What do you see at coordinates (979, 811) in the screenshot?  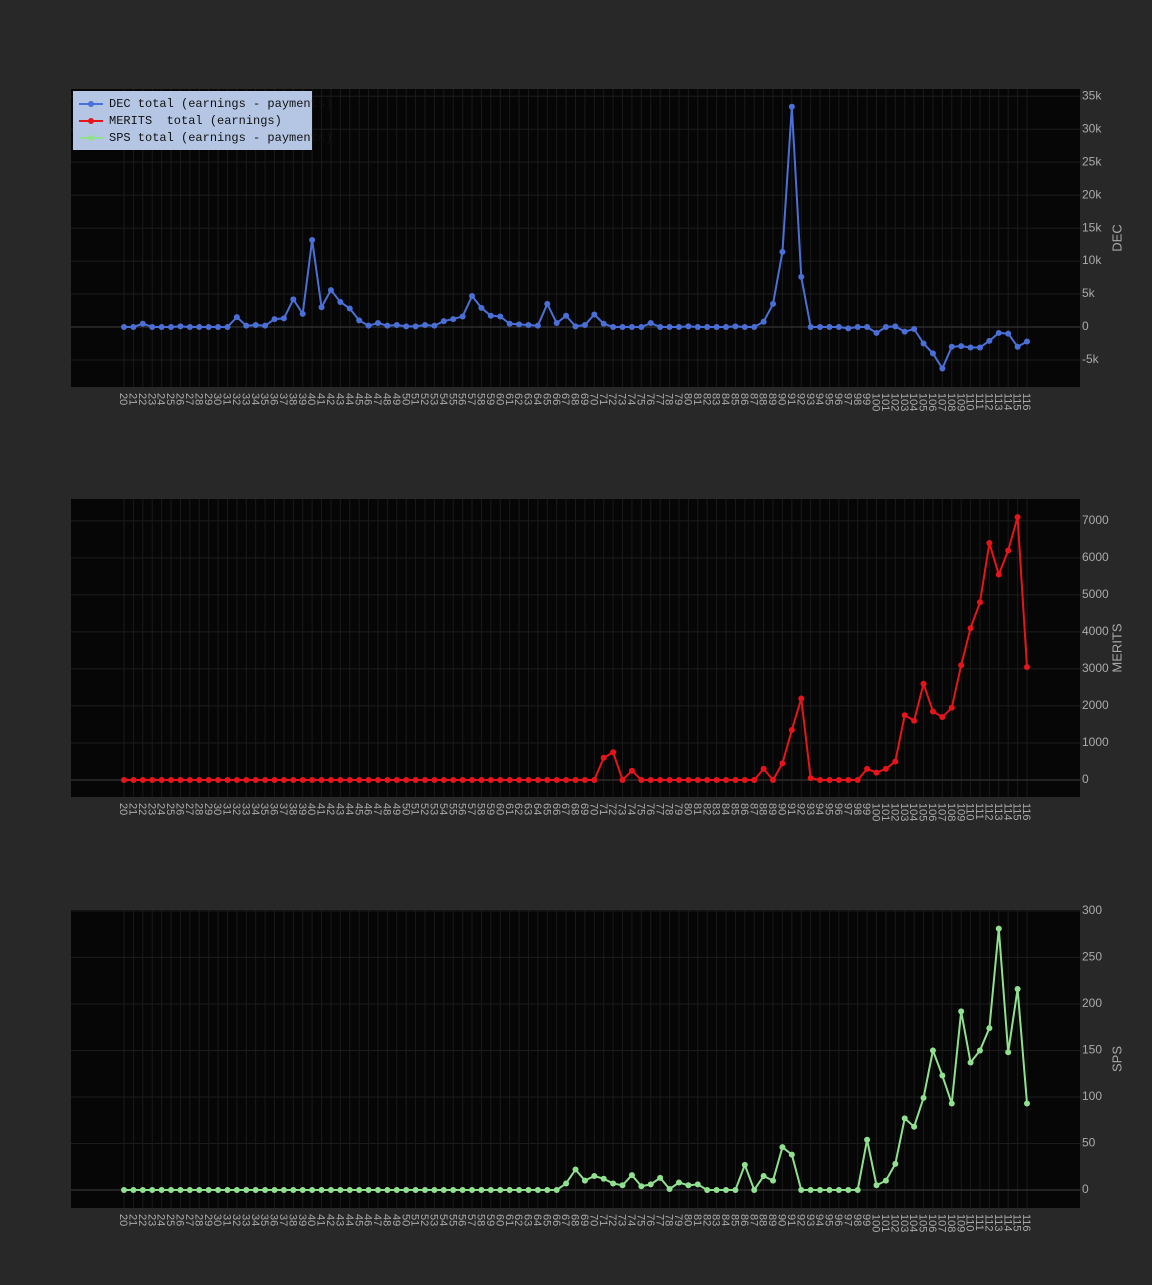 I see `x-tick-label: 111` at bounding box center [979, 811].